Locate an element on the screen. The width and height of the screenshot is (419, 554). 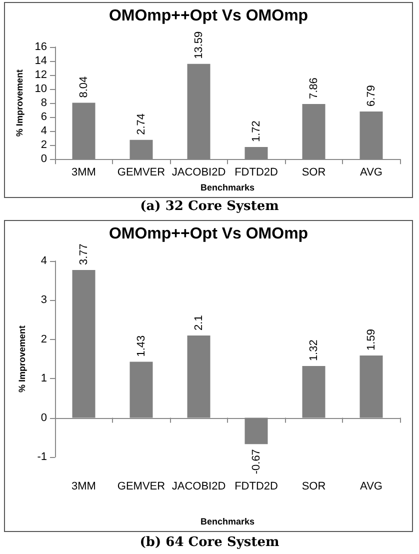
y-tick-label: 1 is located at coordinates (43, 378).